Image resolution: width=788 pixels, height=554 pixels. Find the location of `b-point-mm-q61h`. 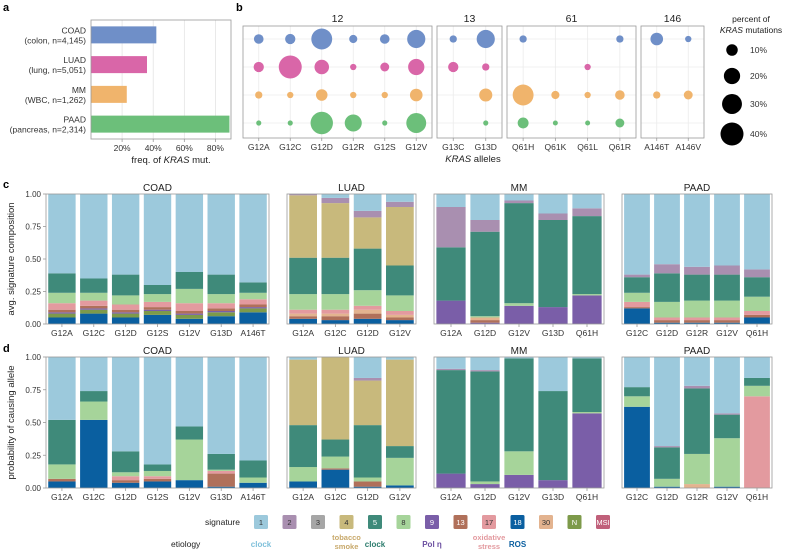

b-point-mm-q61h is located at coordinates (523, 95).